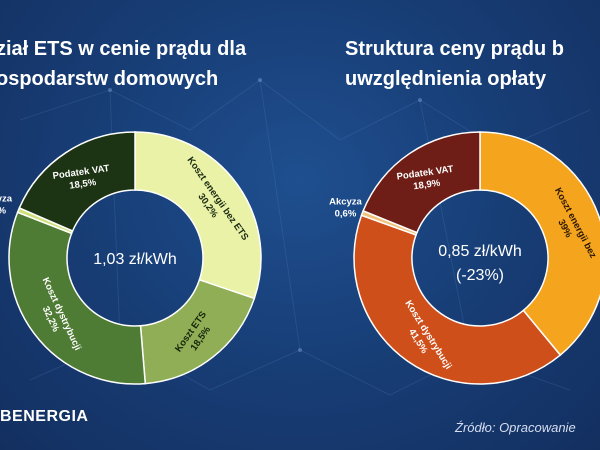  Describe the element at coordinates (446, 79) in the screenshot. I see `chart-title-right-line2: uwzględnienia opłaty` at that location.